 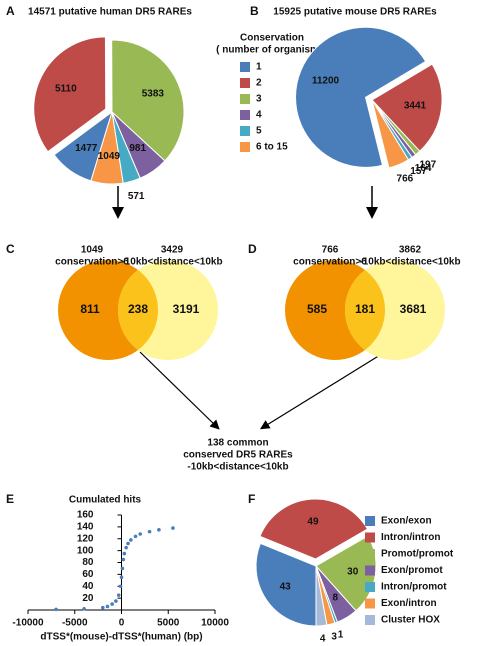 I want to click on data-label: 164, so click(x=423, y=168).